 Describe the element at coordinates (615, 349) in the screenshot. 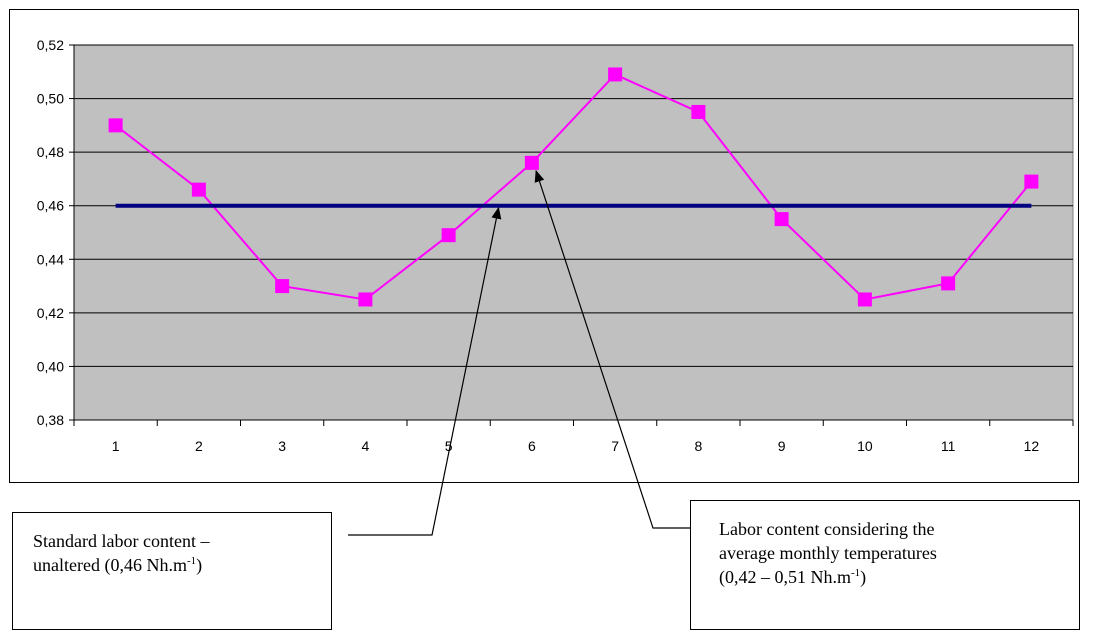

I see `arrow-temperature-labor` at that location.